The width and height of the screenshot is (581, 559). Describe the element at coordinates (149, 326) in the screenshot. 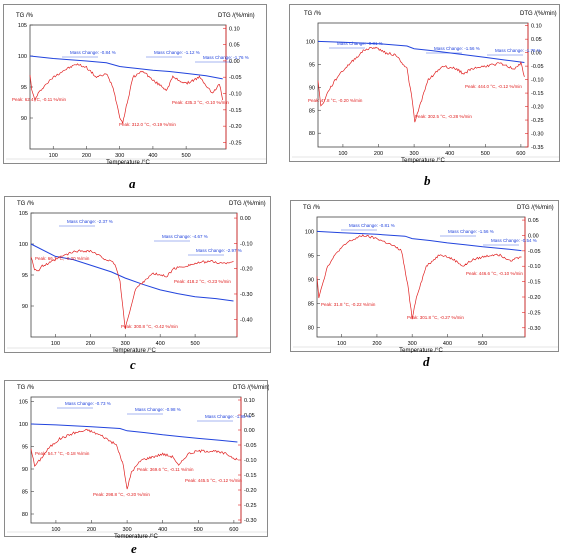

I see `peak-label: Peak: 300.8 °C, -0.42 %/min` at that location.